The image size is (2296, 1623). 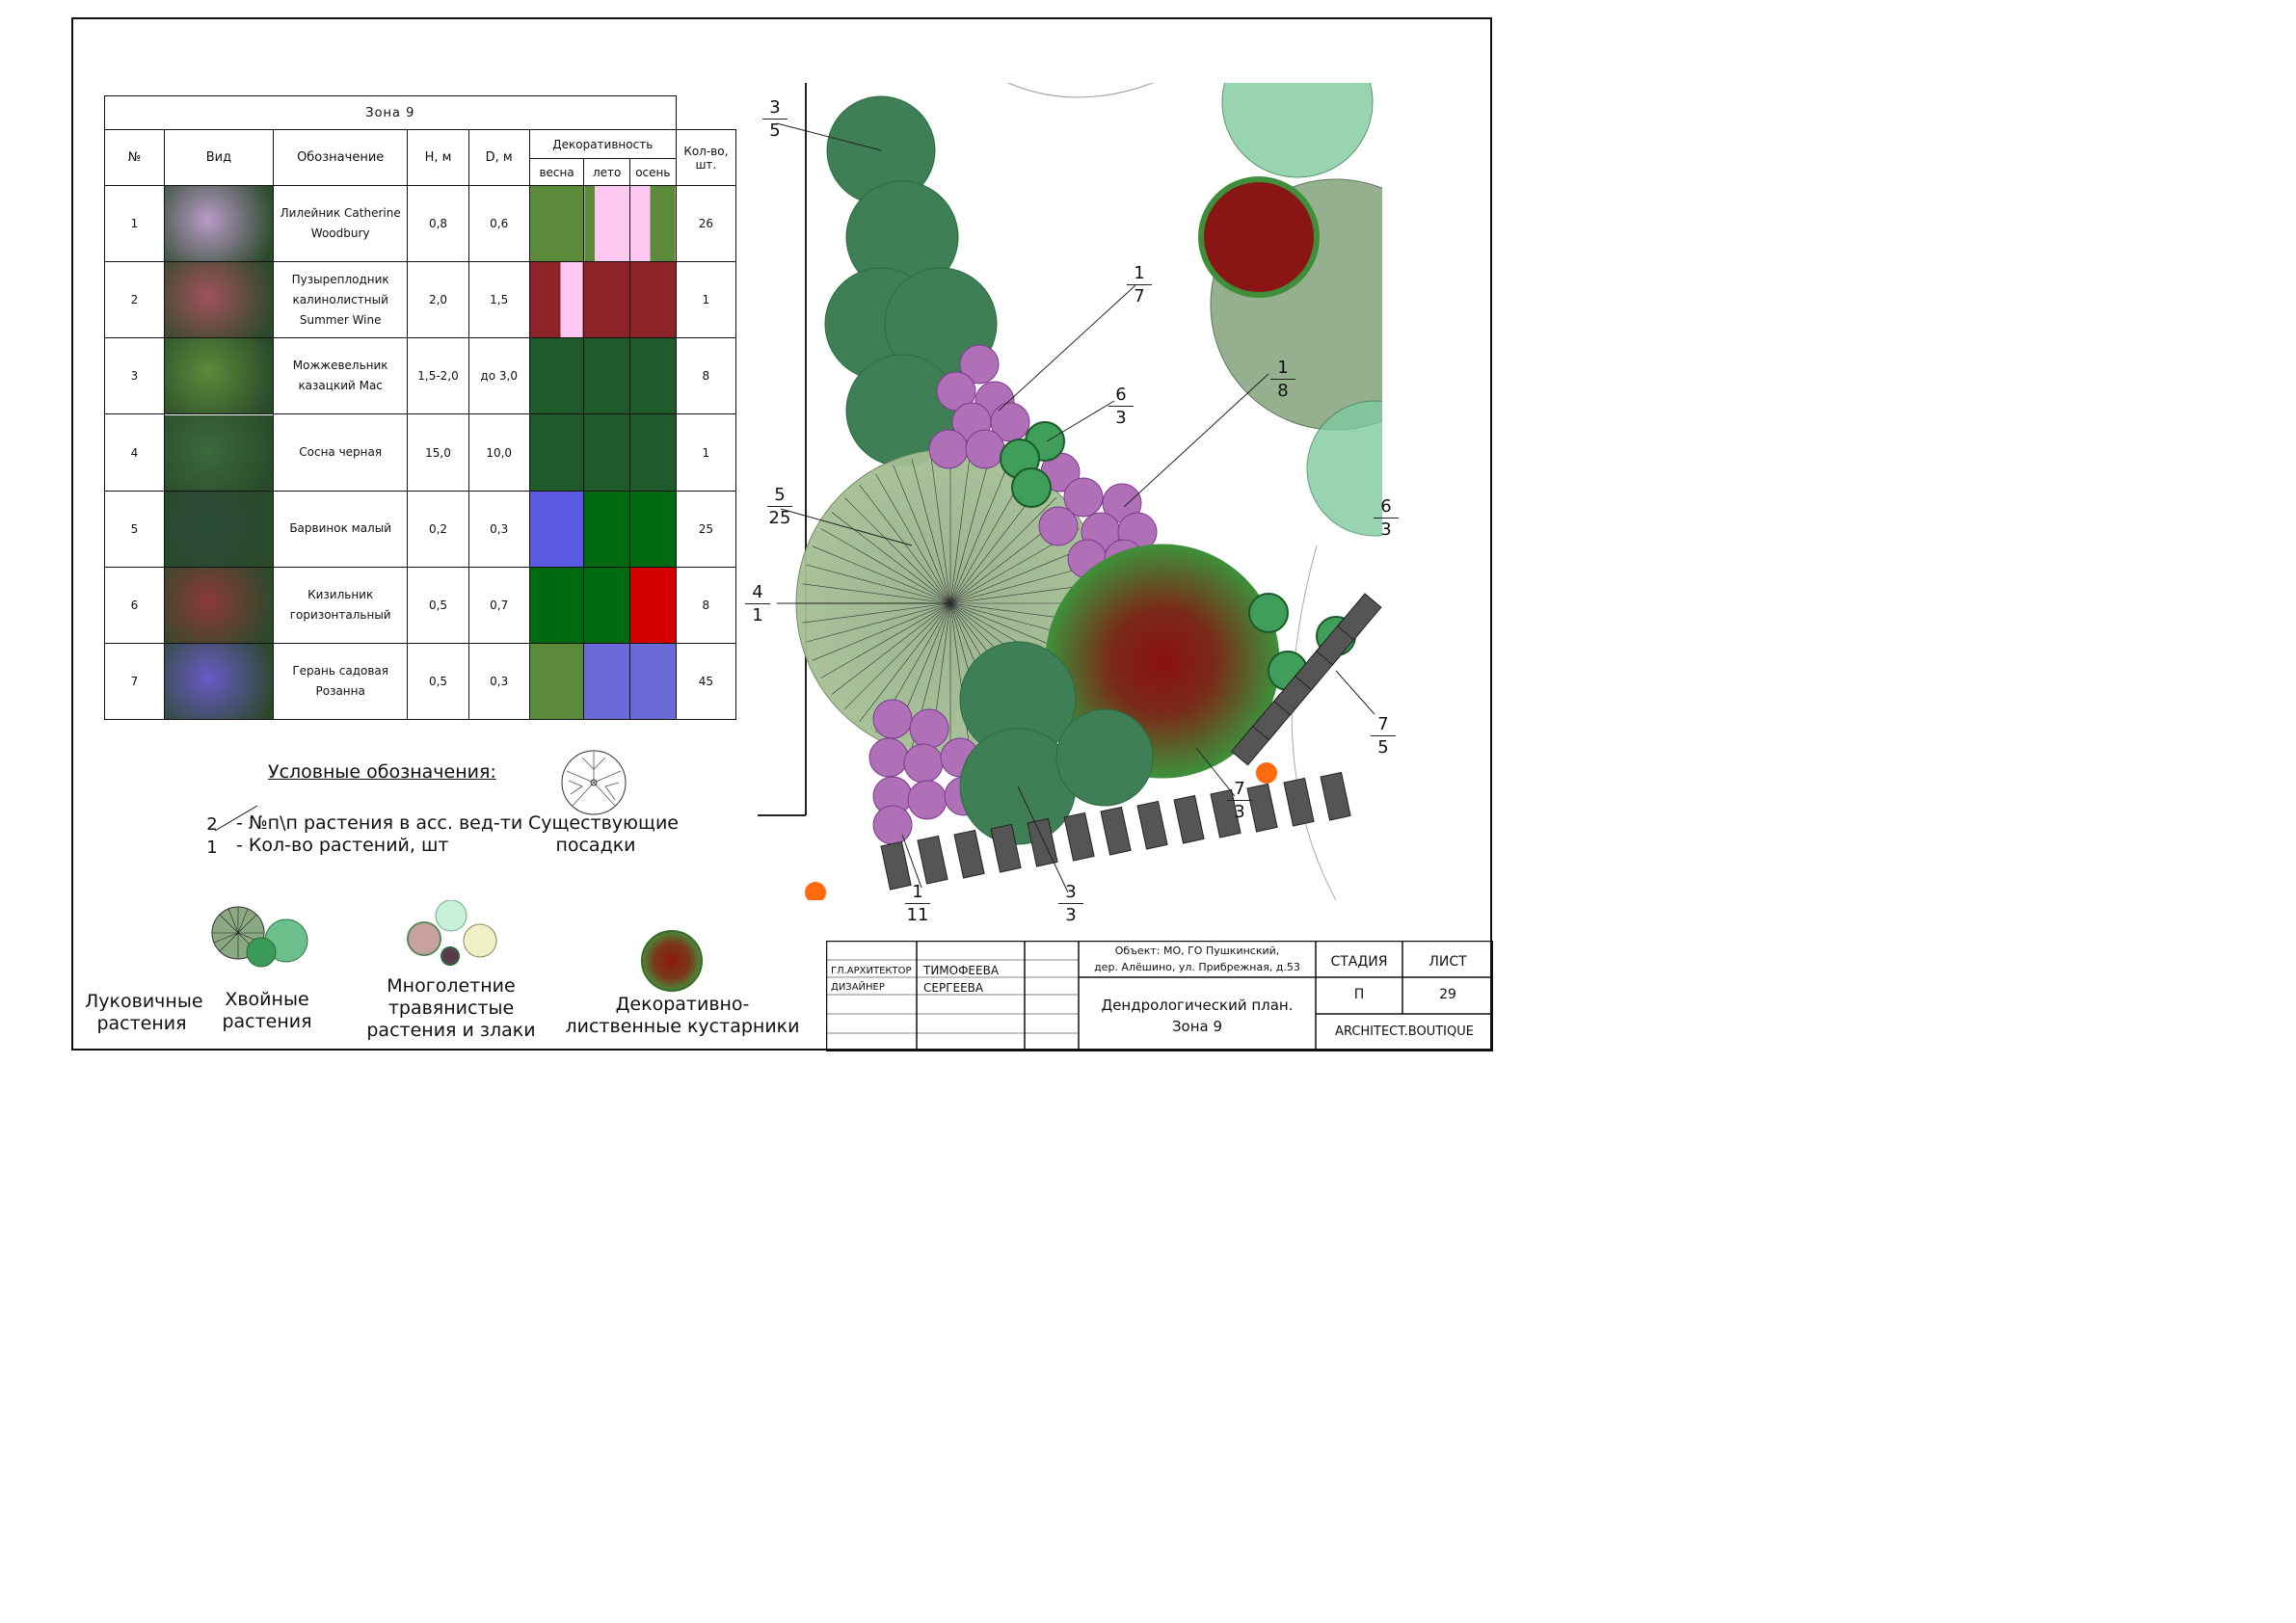 I want to click on callout-plant-number: 7, so click(x=1239, y=789).